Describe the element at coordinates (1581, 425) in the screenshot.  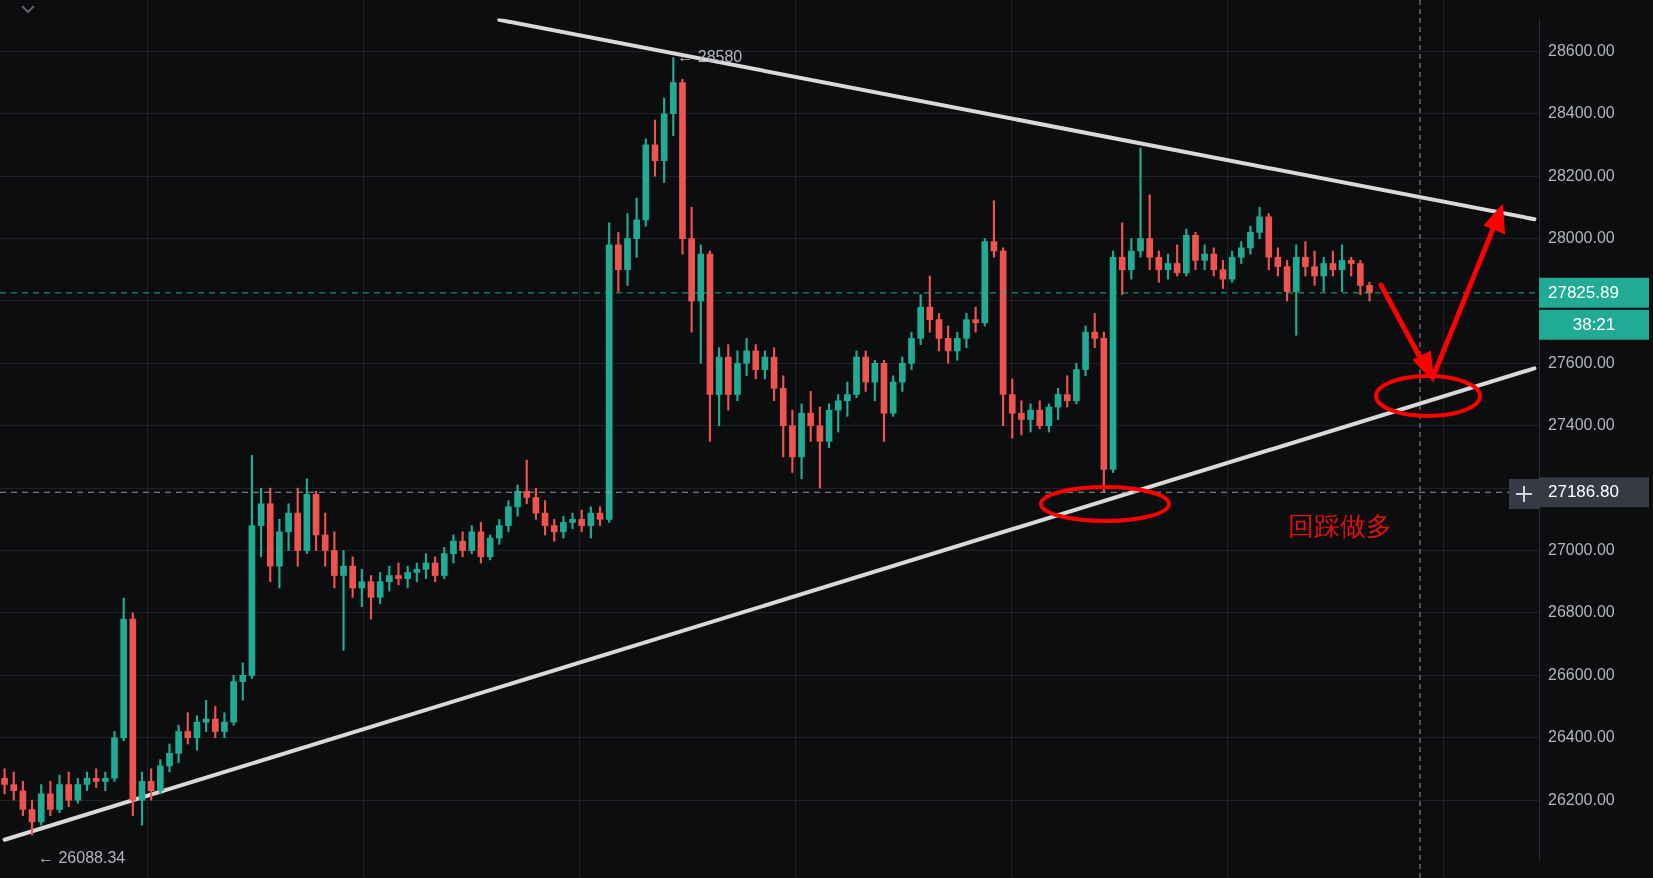
I see `y-tick-label: 27400.00` at that location.